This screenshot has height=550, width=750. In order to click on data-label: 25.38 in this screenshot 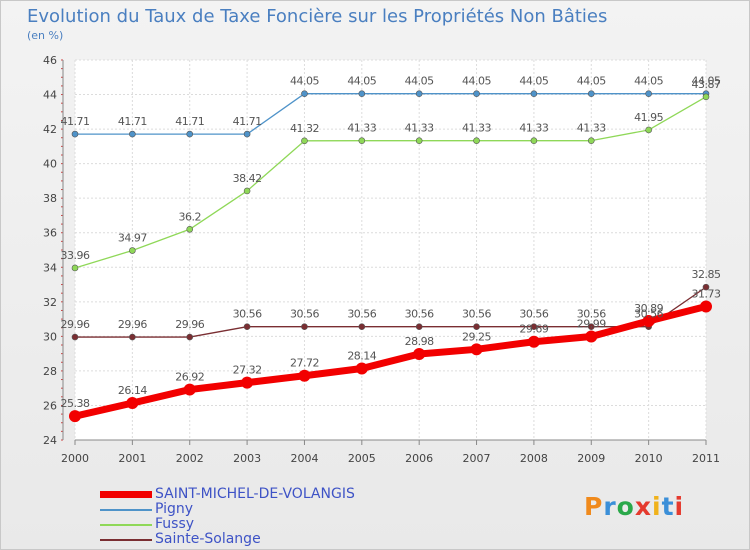, I will do `click(75, 403)`.